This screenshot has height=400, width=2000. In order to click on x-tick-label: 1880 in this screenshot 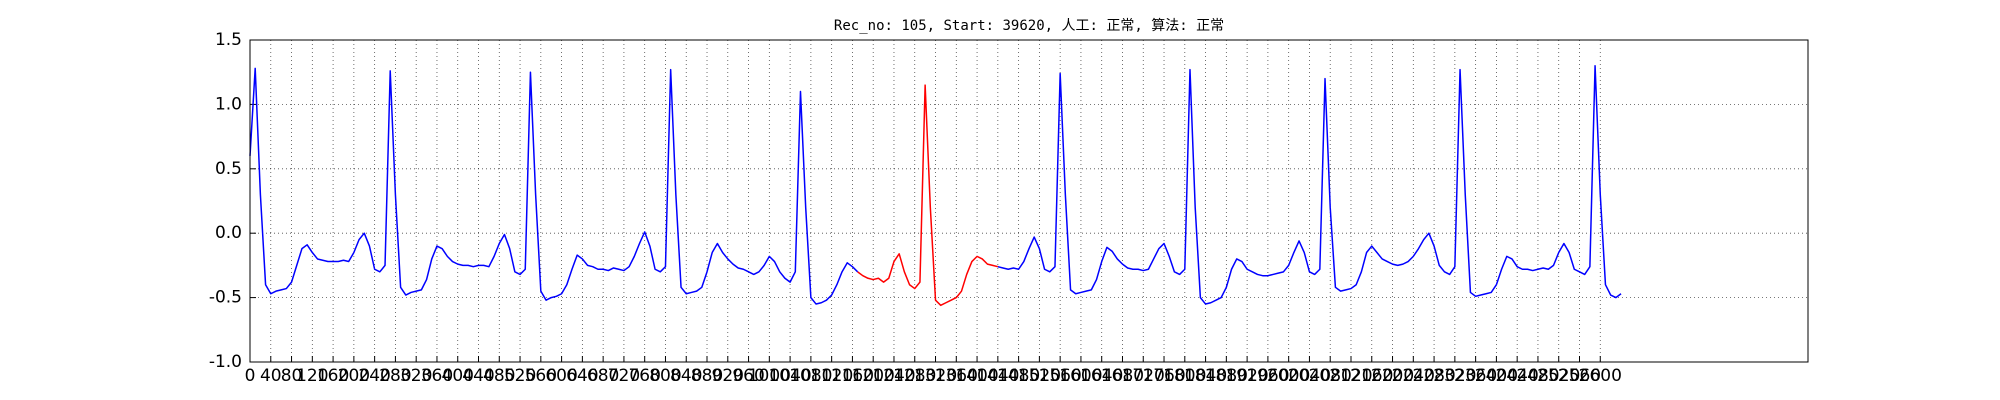, I will do `click(1226, 376)`.